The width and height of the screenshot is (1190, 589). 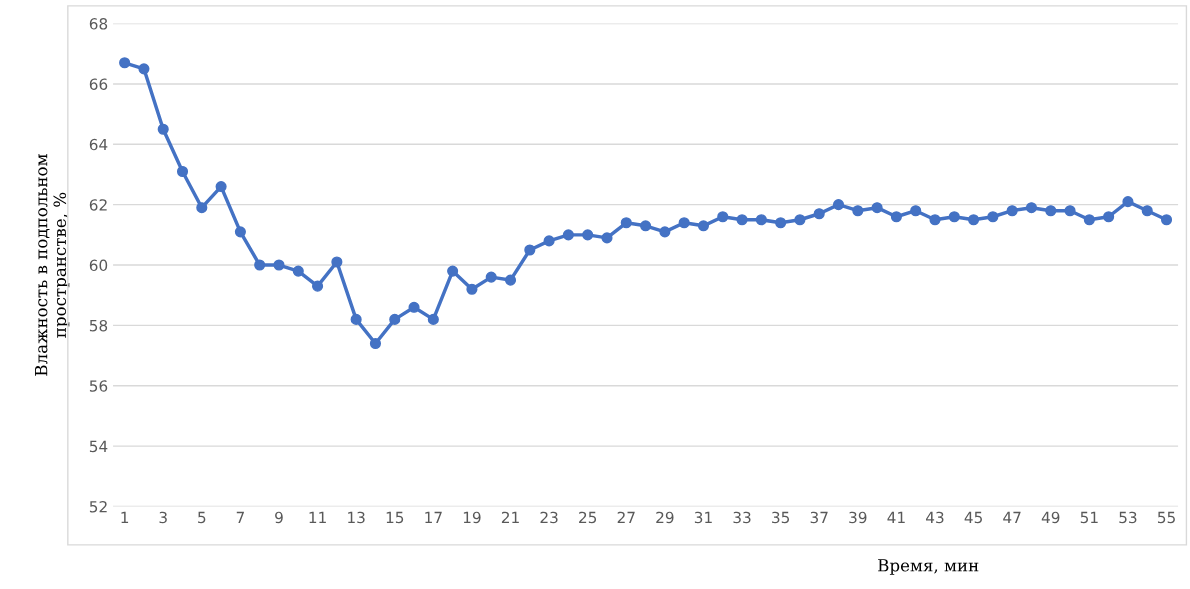 What do you see at coordinates (703, 517) in the screenshot?
I see `x-tick-label: 31` at bounding box center [703, 517].